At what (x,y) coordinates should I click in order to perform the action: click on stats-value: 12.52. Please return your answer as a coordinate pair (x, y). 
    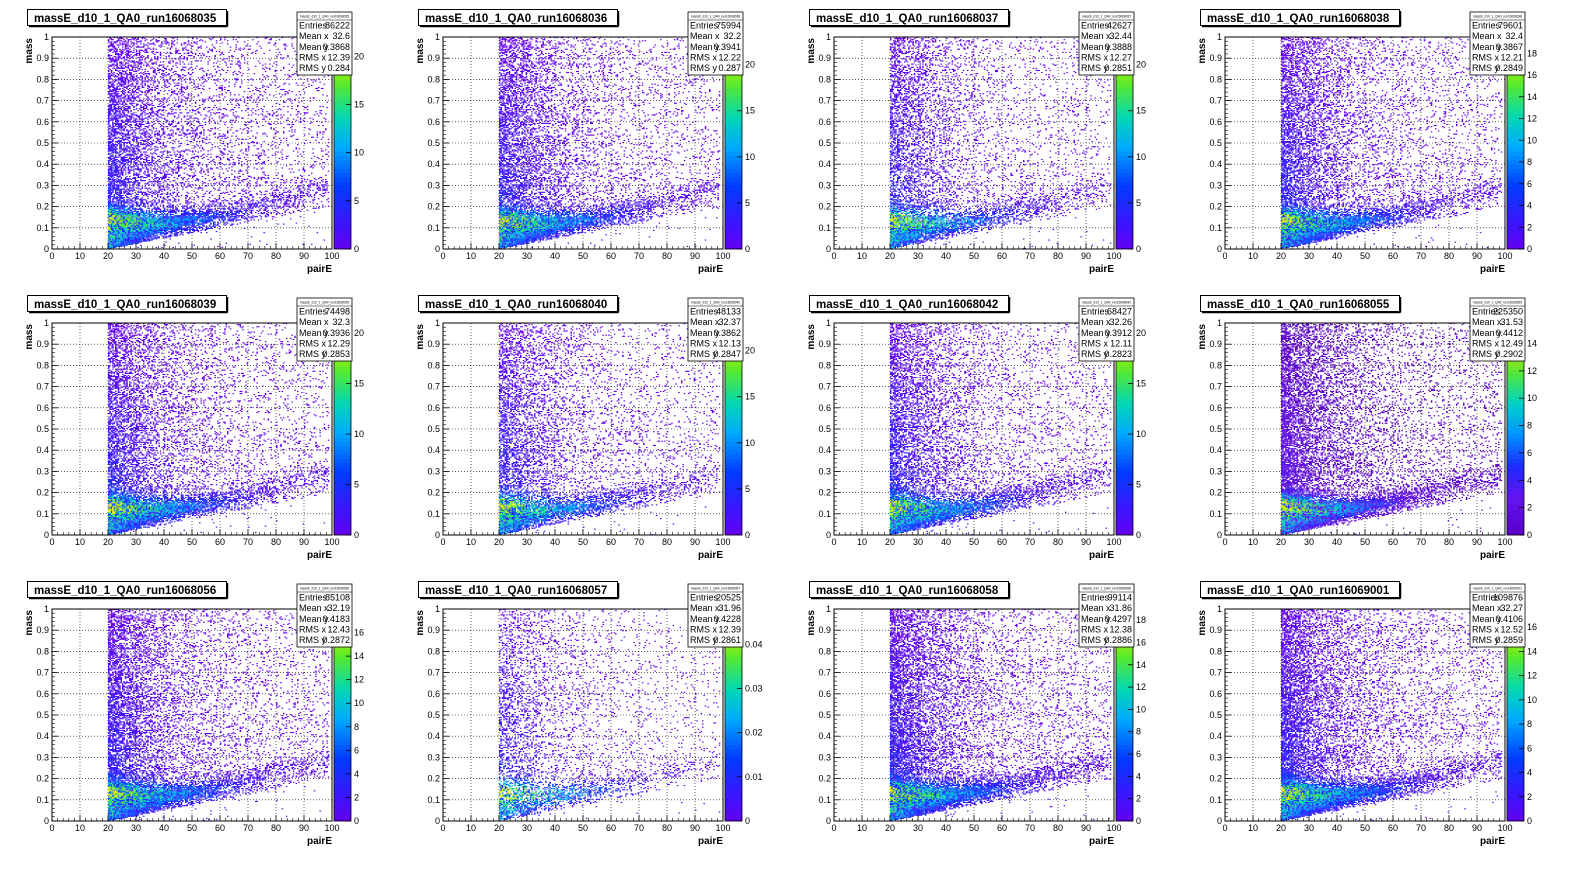
    Looking at the image, I should click on (1511, 629).